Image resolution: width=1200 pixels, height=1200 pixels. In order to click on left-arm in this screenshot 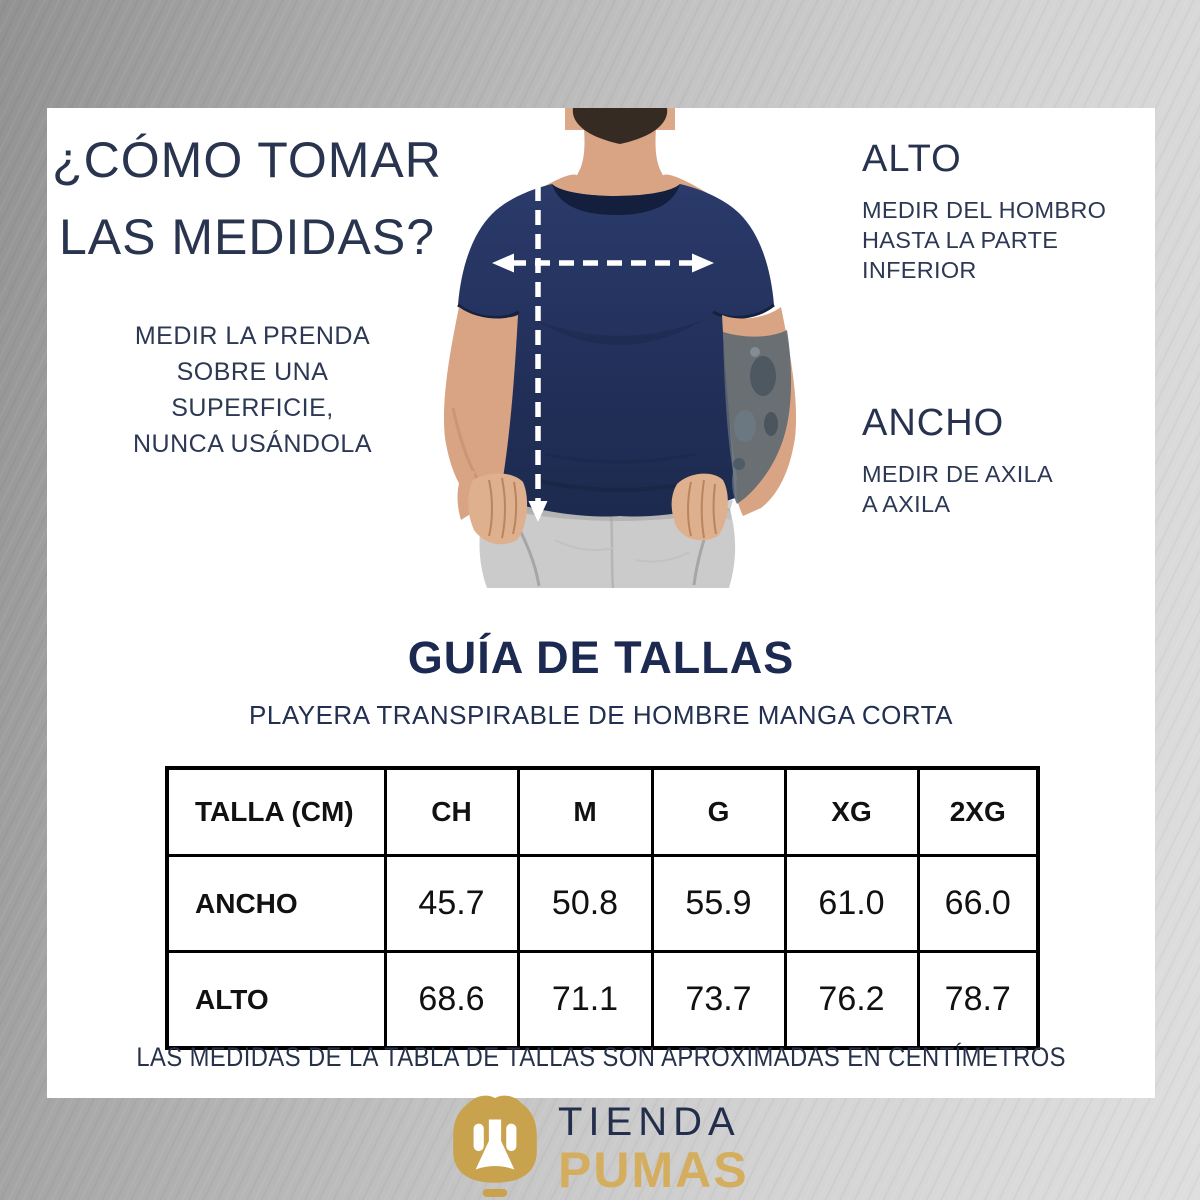, I will do `click(485, 426)`.